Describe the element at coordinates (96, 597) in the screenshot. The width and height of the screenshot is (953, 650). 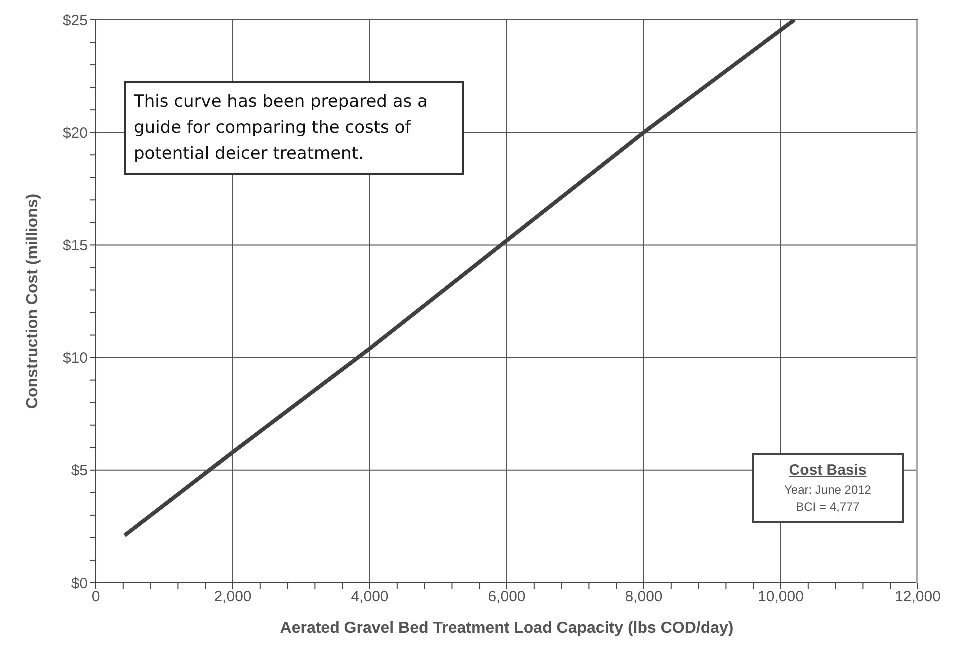
I see `x-tick-label: 0` at that location.